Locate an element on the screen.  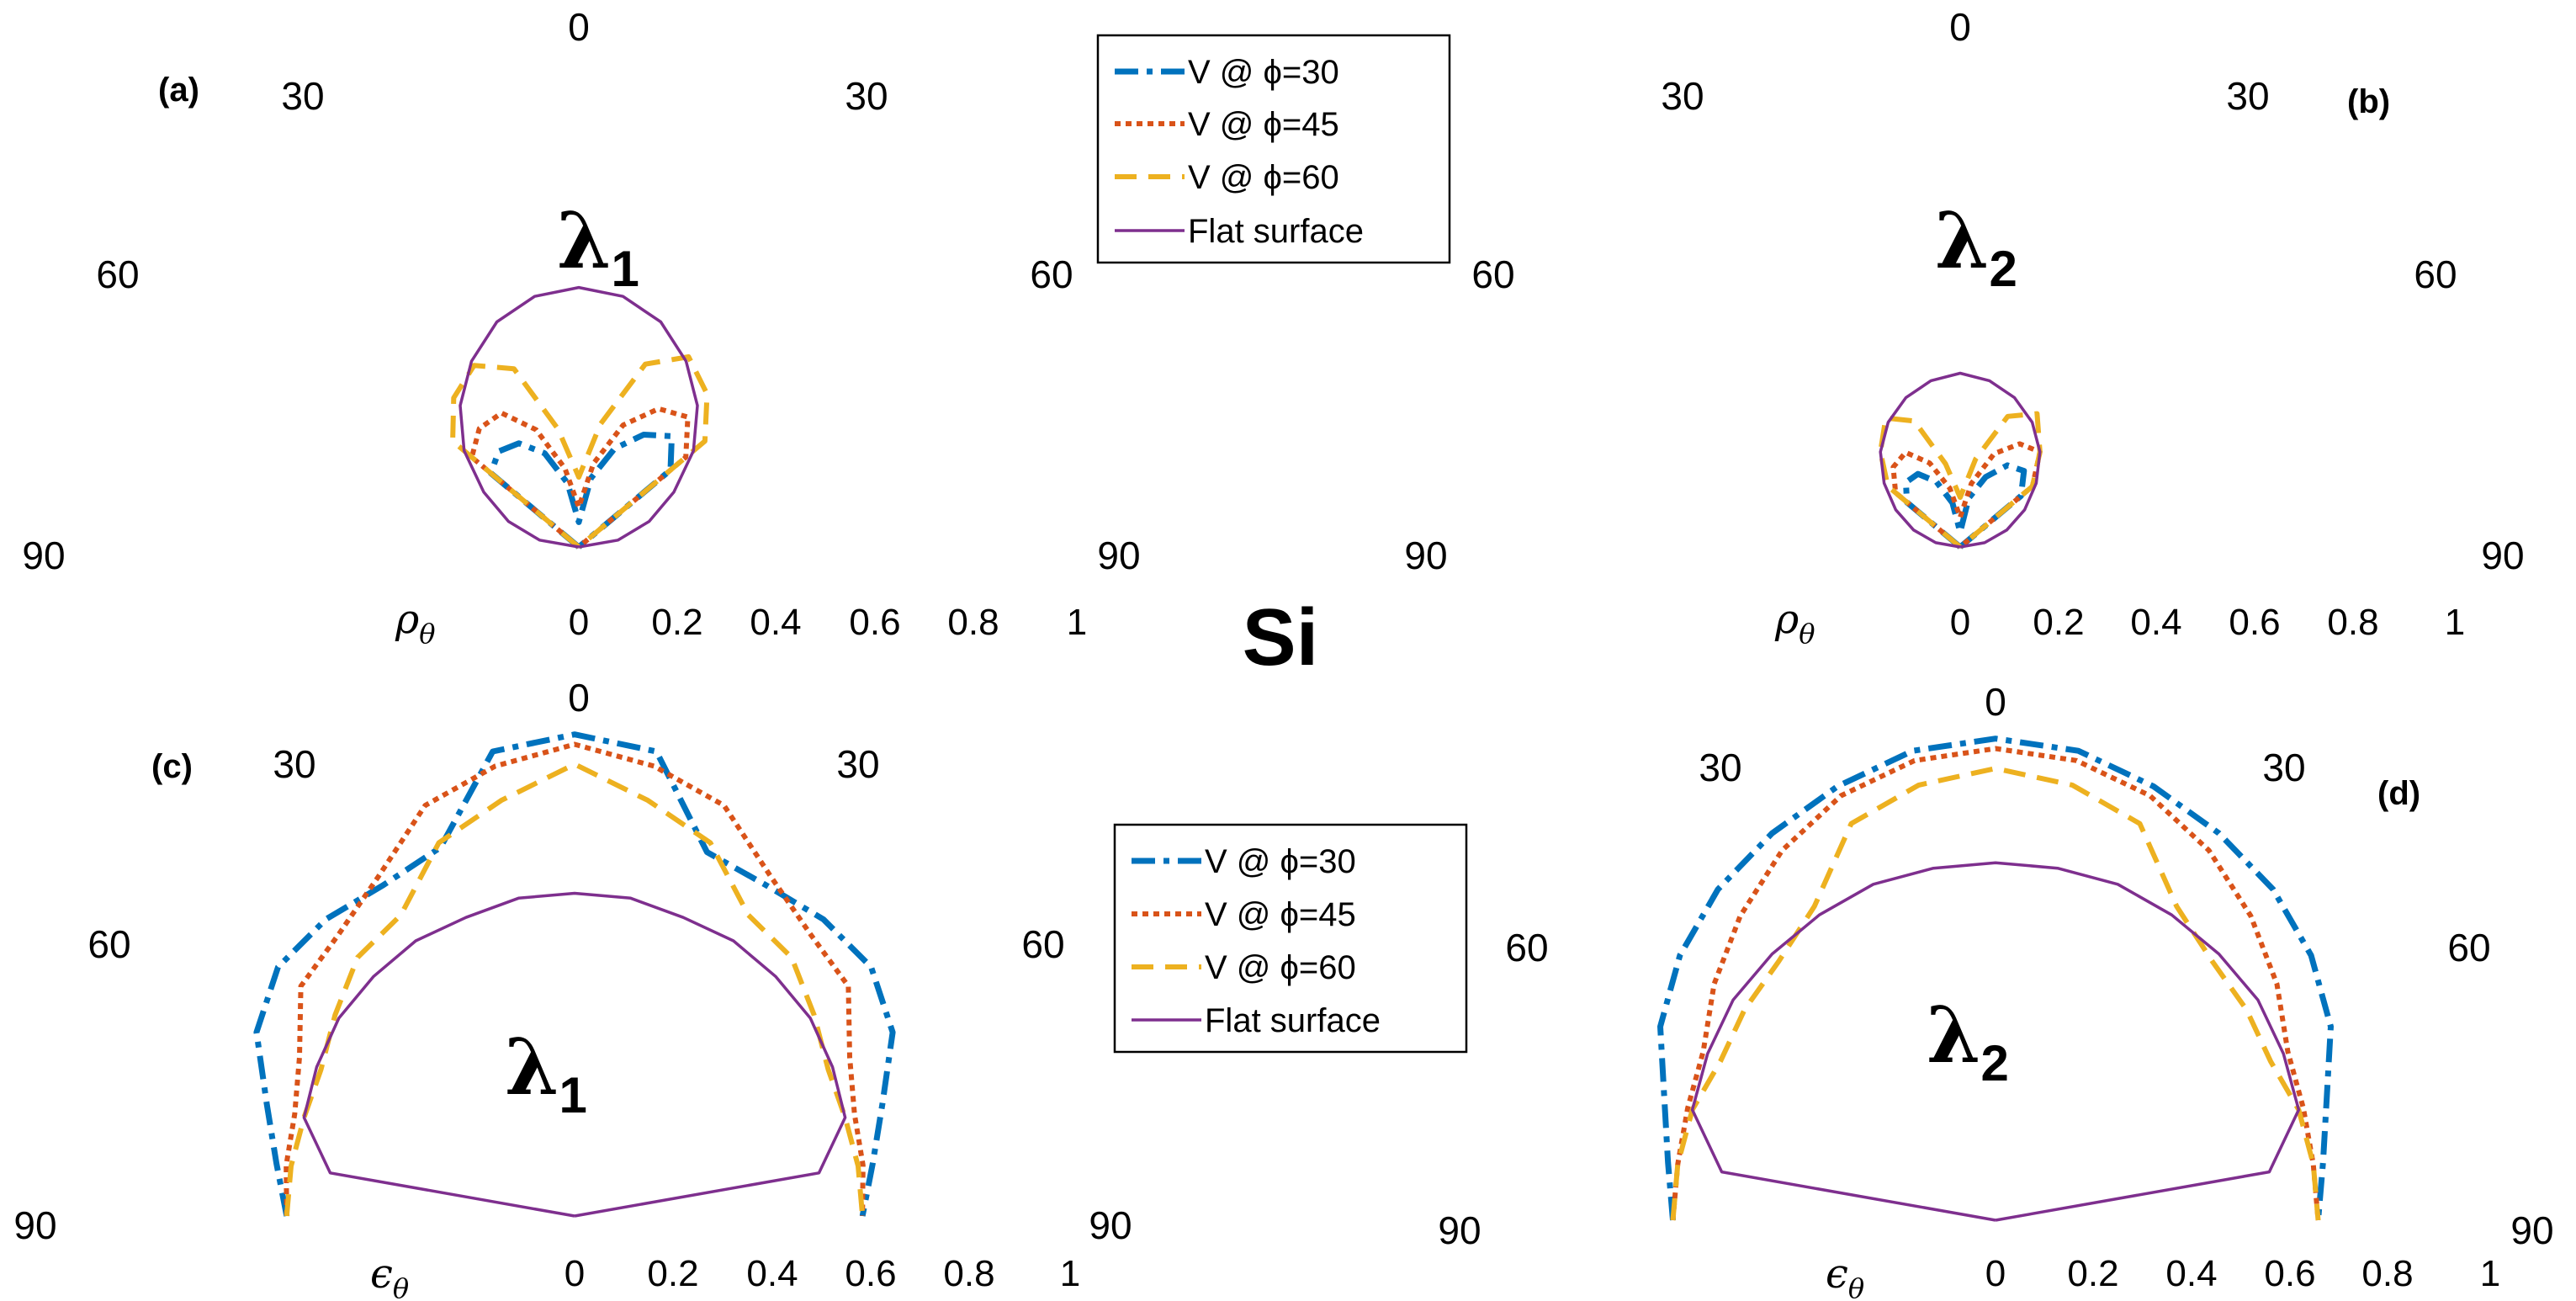
wavelength-label-b: λ2 is located at coordinates (1976, 246).